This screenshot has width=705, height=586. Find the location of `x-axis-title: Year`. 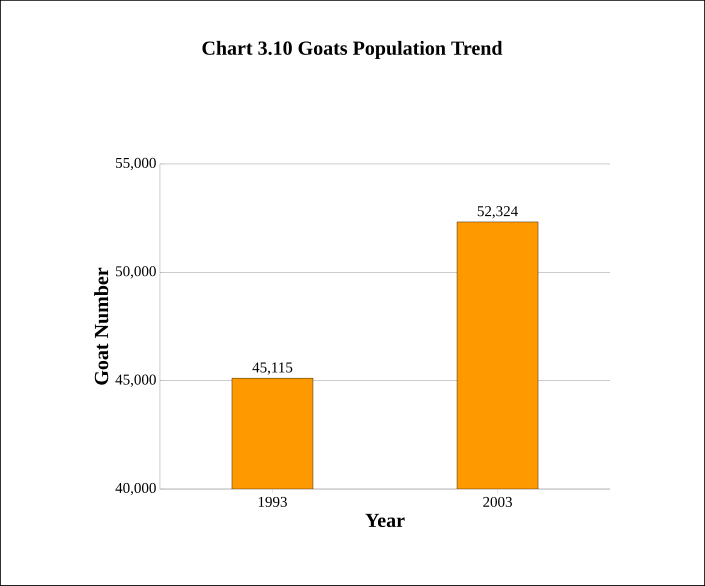

x-axis-title: Year is located at coordinates (385, 521).